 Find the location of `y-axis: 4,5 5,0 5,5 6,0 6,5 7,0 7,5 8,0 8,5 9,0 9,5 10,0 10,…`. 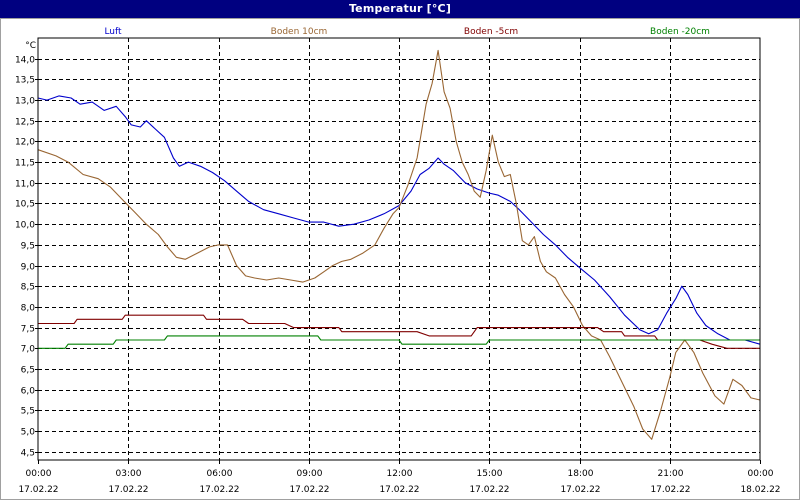

y-axis: 4,5 5,0 5,5 6,0 6,5 7,0 7,5 8,0 8,5 9,0 9,5 10,0 10,… is located at coordinates (26, 257).